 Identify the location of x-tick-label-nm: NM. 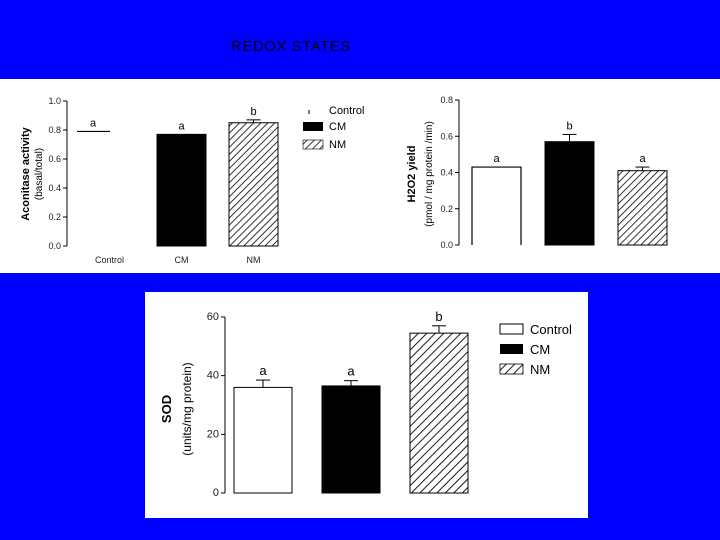
(254, 260).